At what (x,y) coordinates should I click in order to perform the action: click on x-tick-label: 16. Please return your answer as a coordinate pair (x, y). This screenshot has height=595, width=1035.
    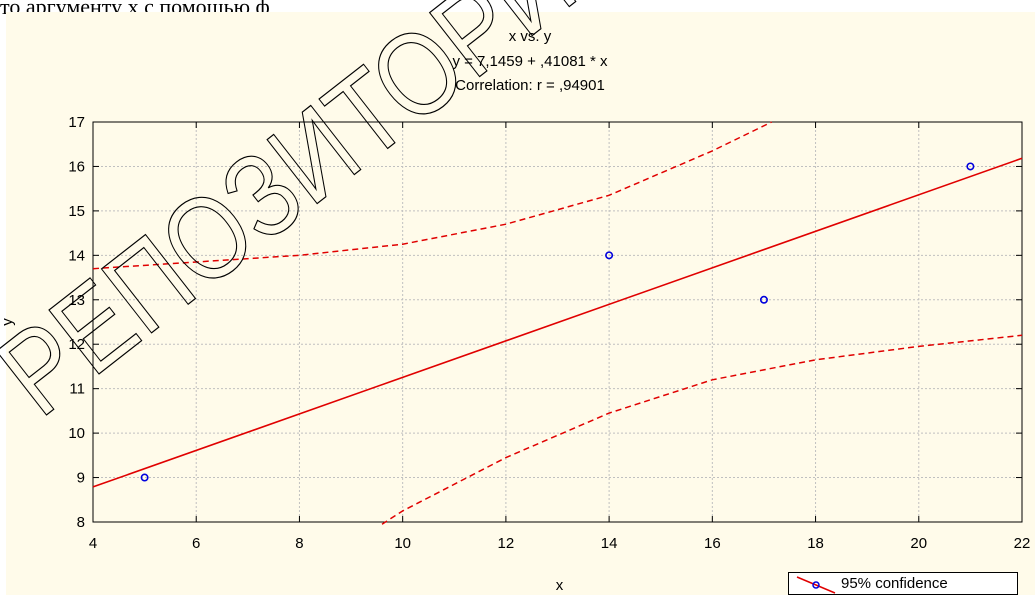
    Looking at the image, I should click on (712, 543).